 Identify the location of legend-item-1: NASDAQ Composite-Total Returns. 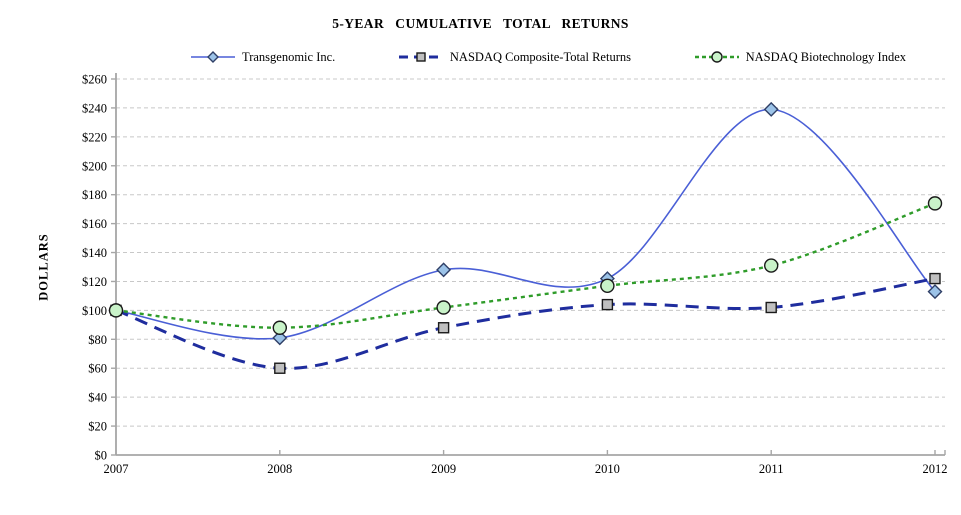
(514, 57).